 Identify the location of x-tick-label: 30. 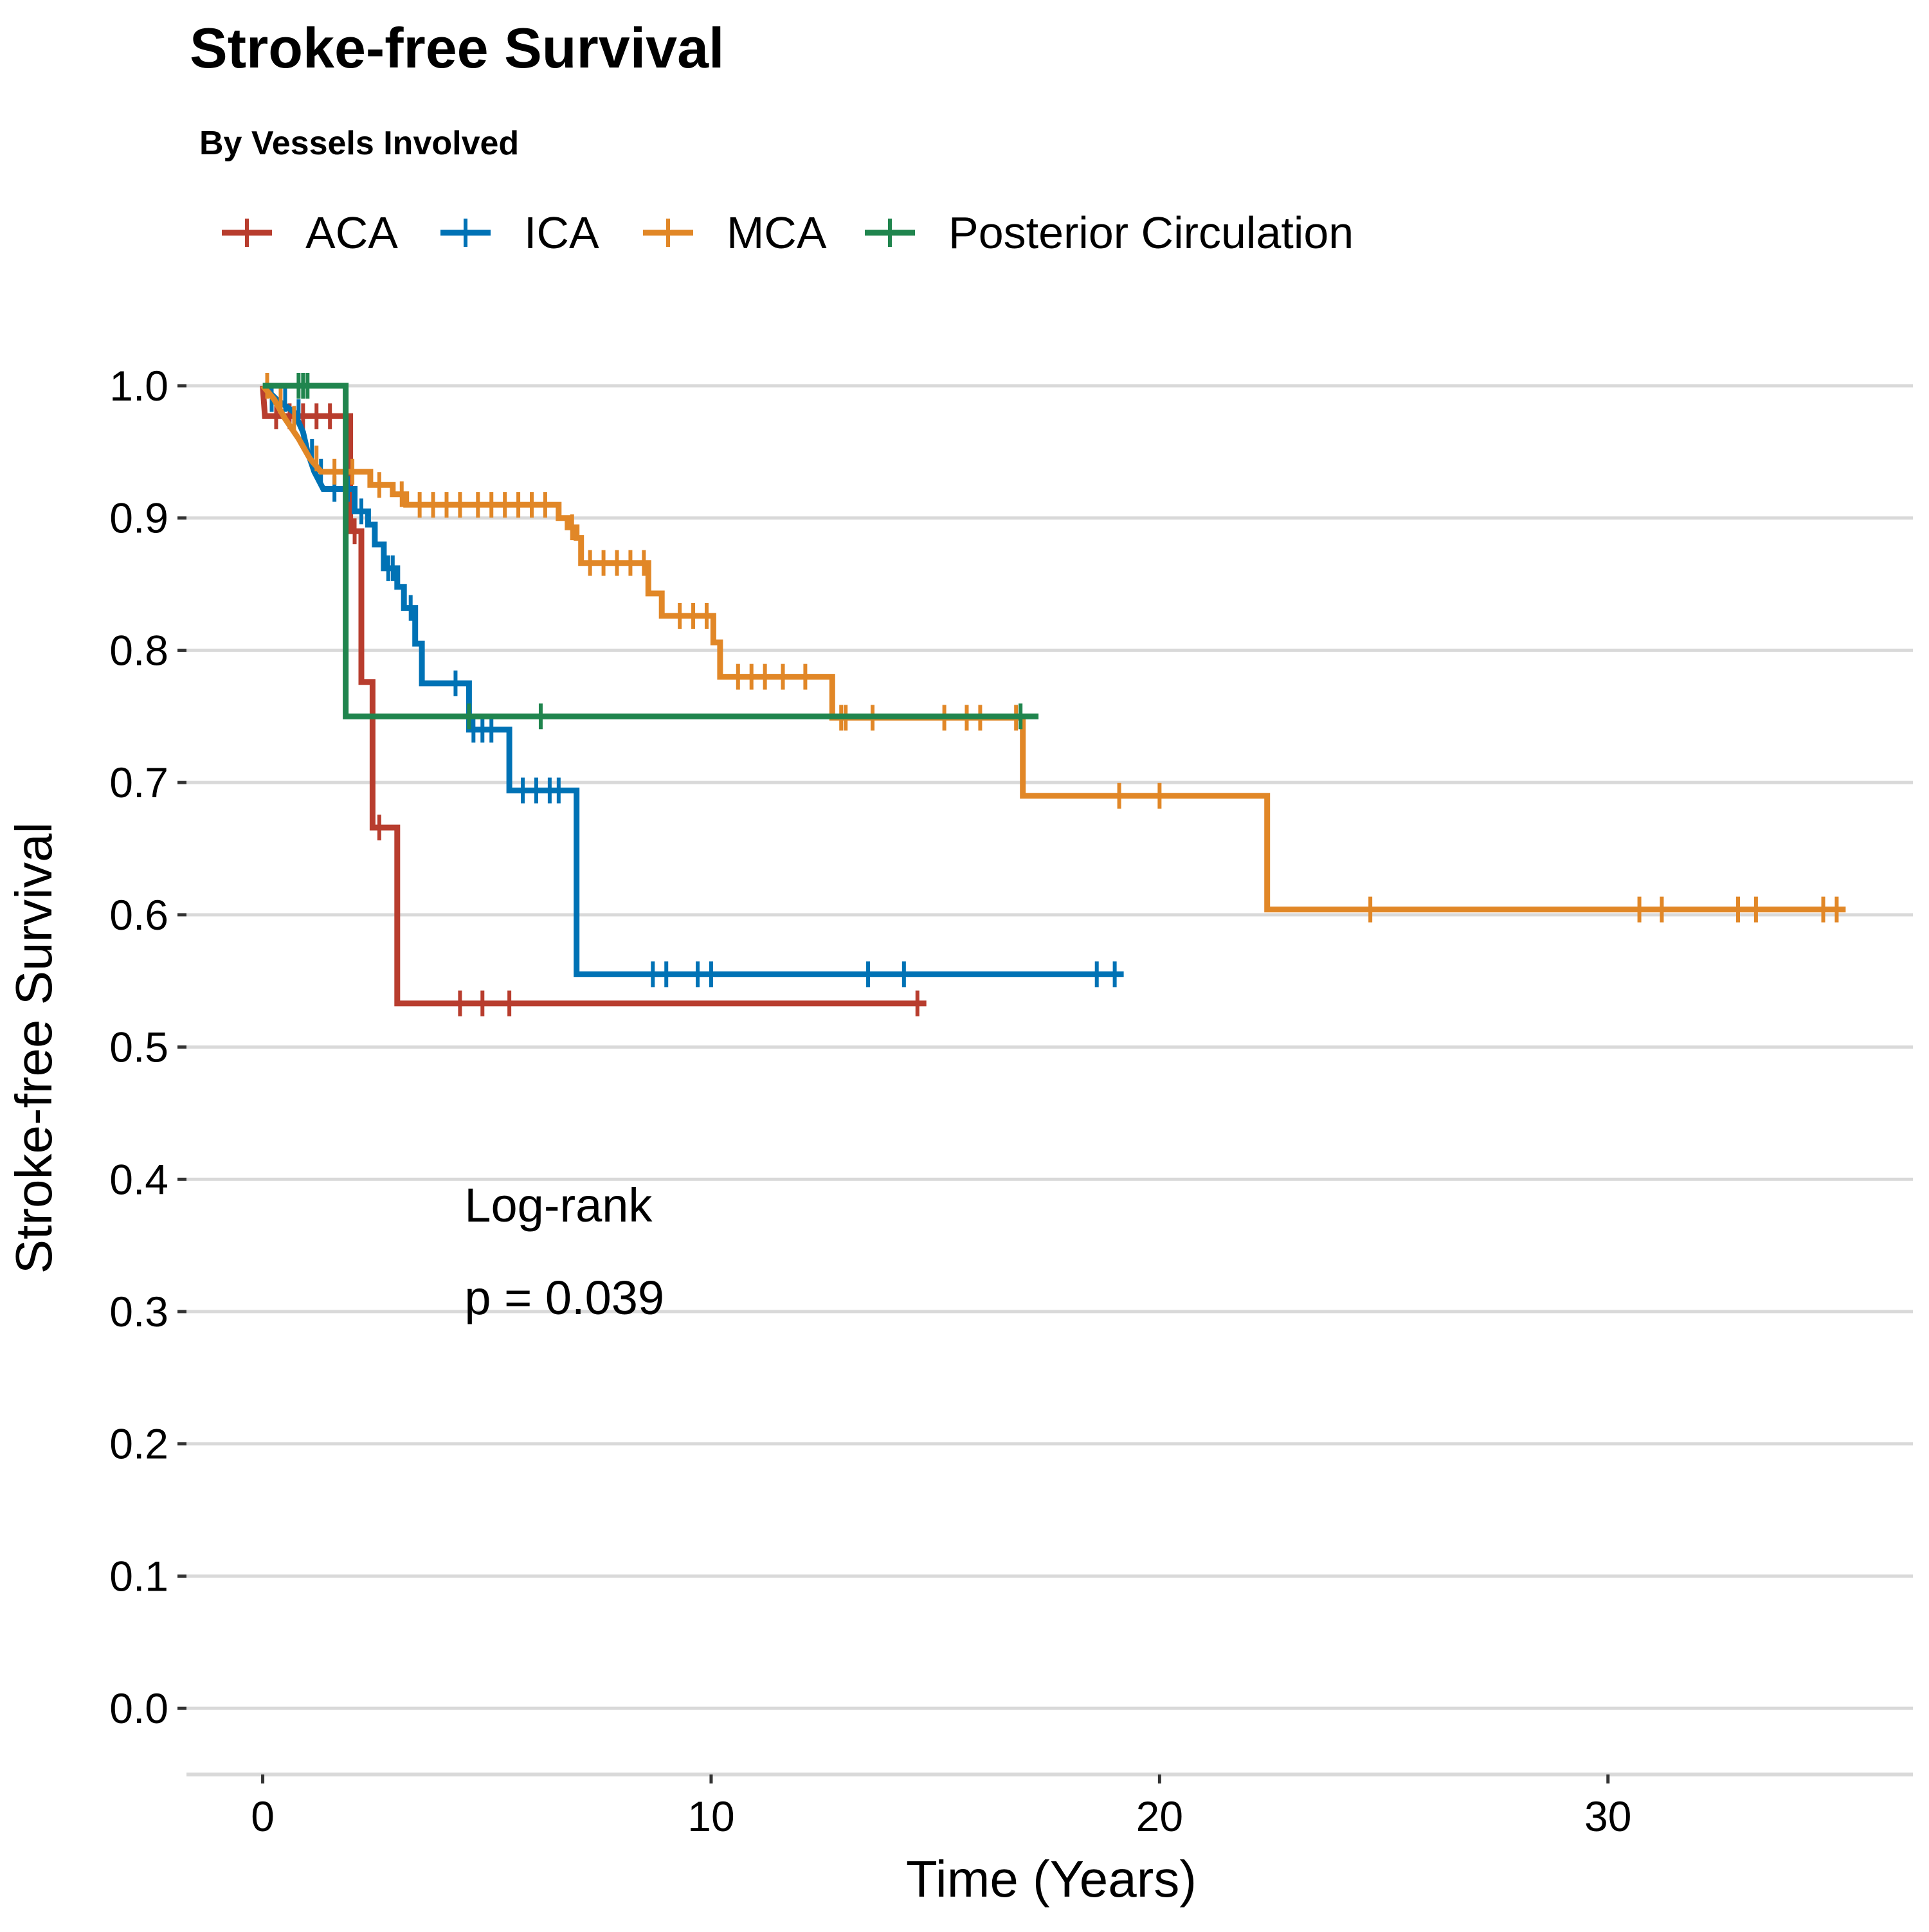
(1607, 1816).